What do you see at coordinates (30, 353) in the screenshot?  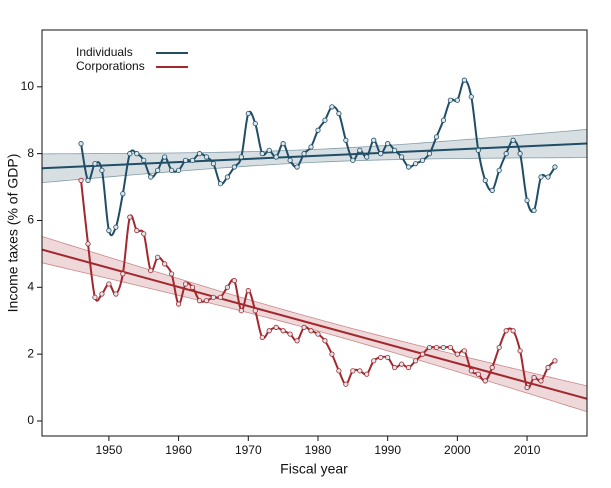 I see `y-tick-label: 2` at bounding box center [30, 353].